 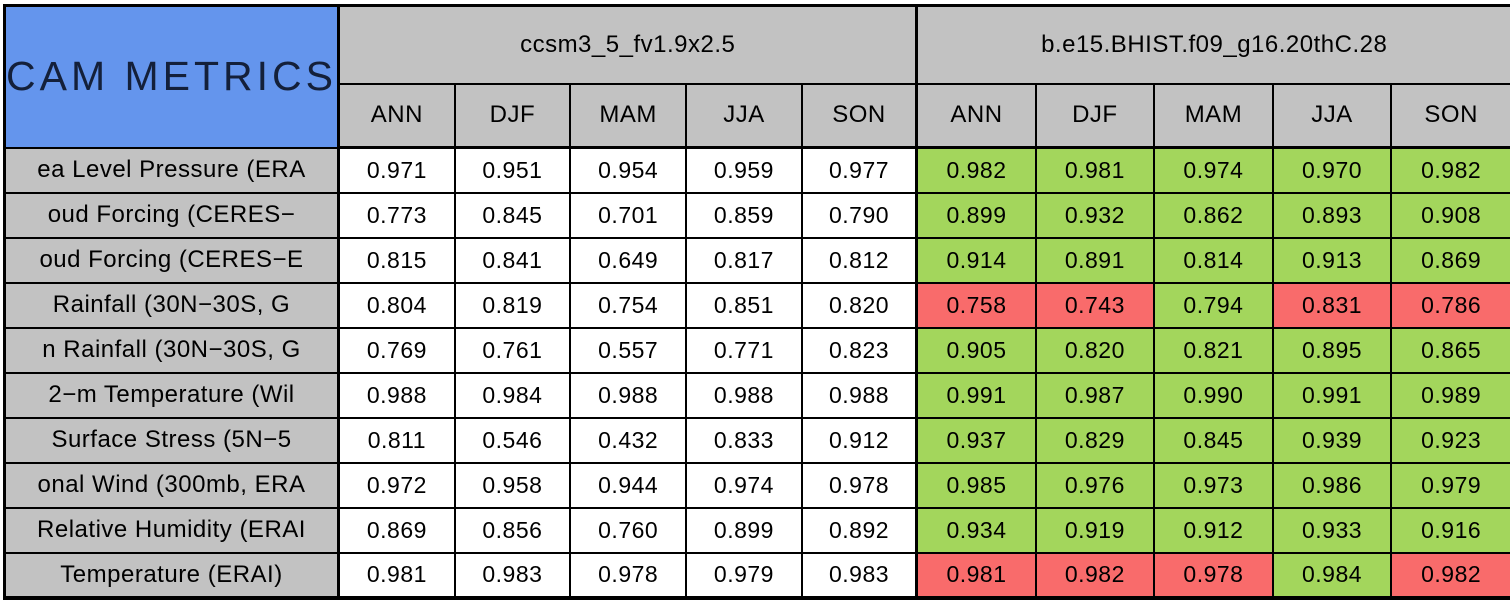 I want to click on value-cell: 0.905, so click(x=976, y=350).